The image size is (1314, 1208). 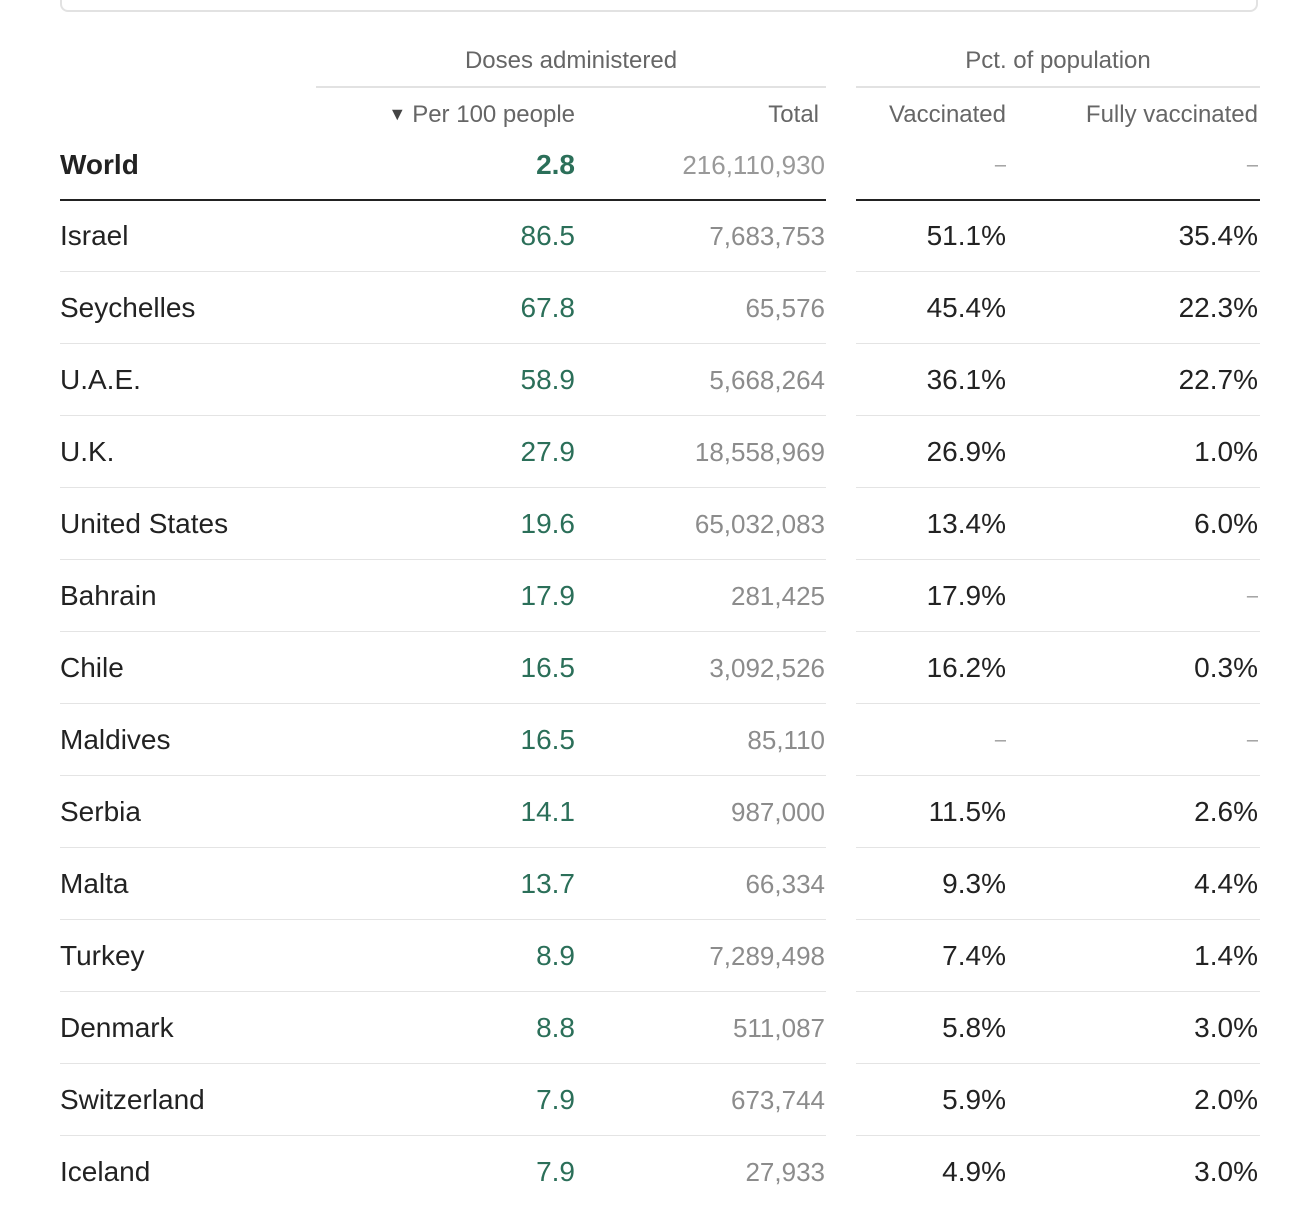 What do you see at coordinates (94, 235) in the screenshot?
I see `country-name: Israel` at bounding box center [94, 235].